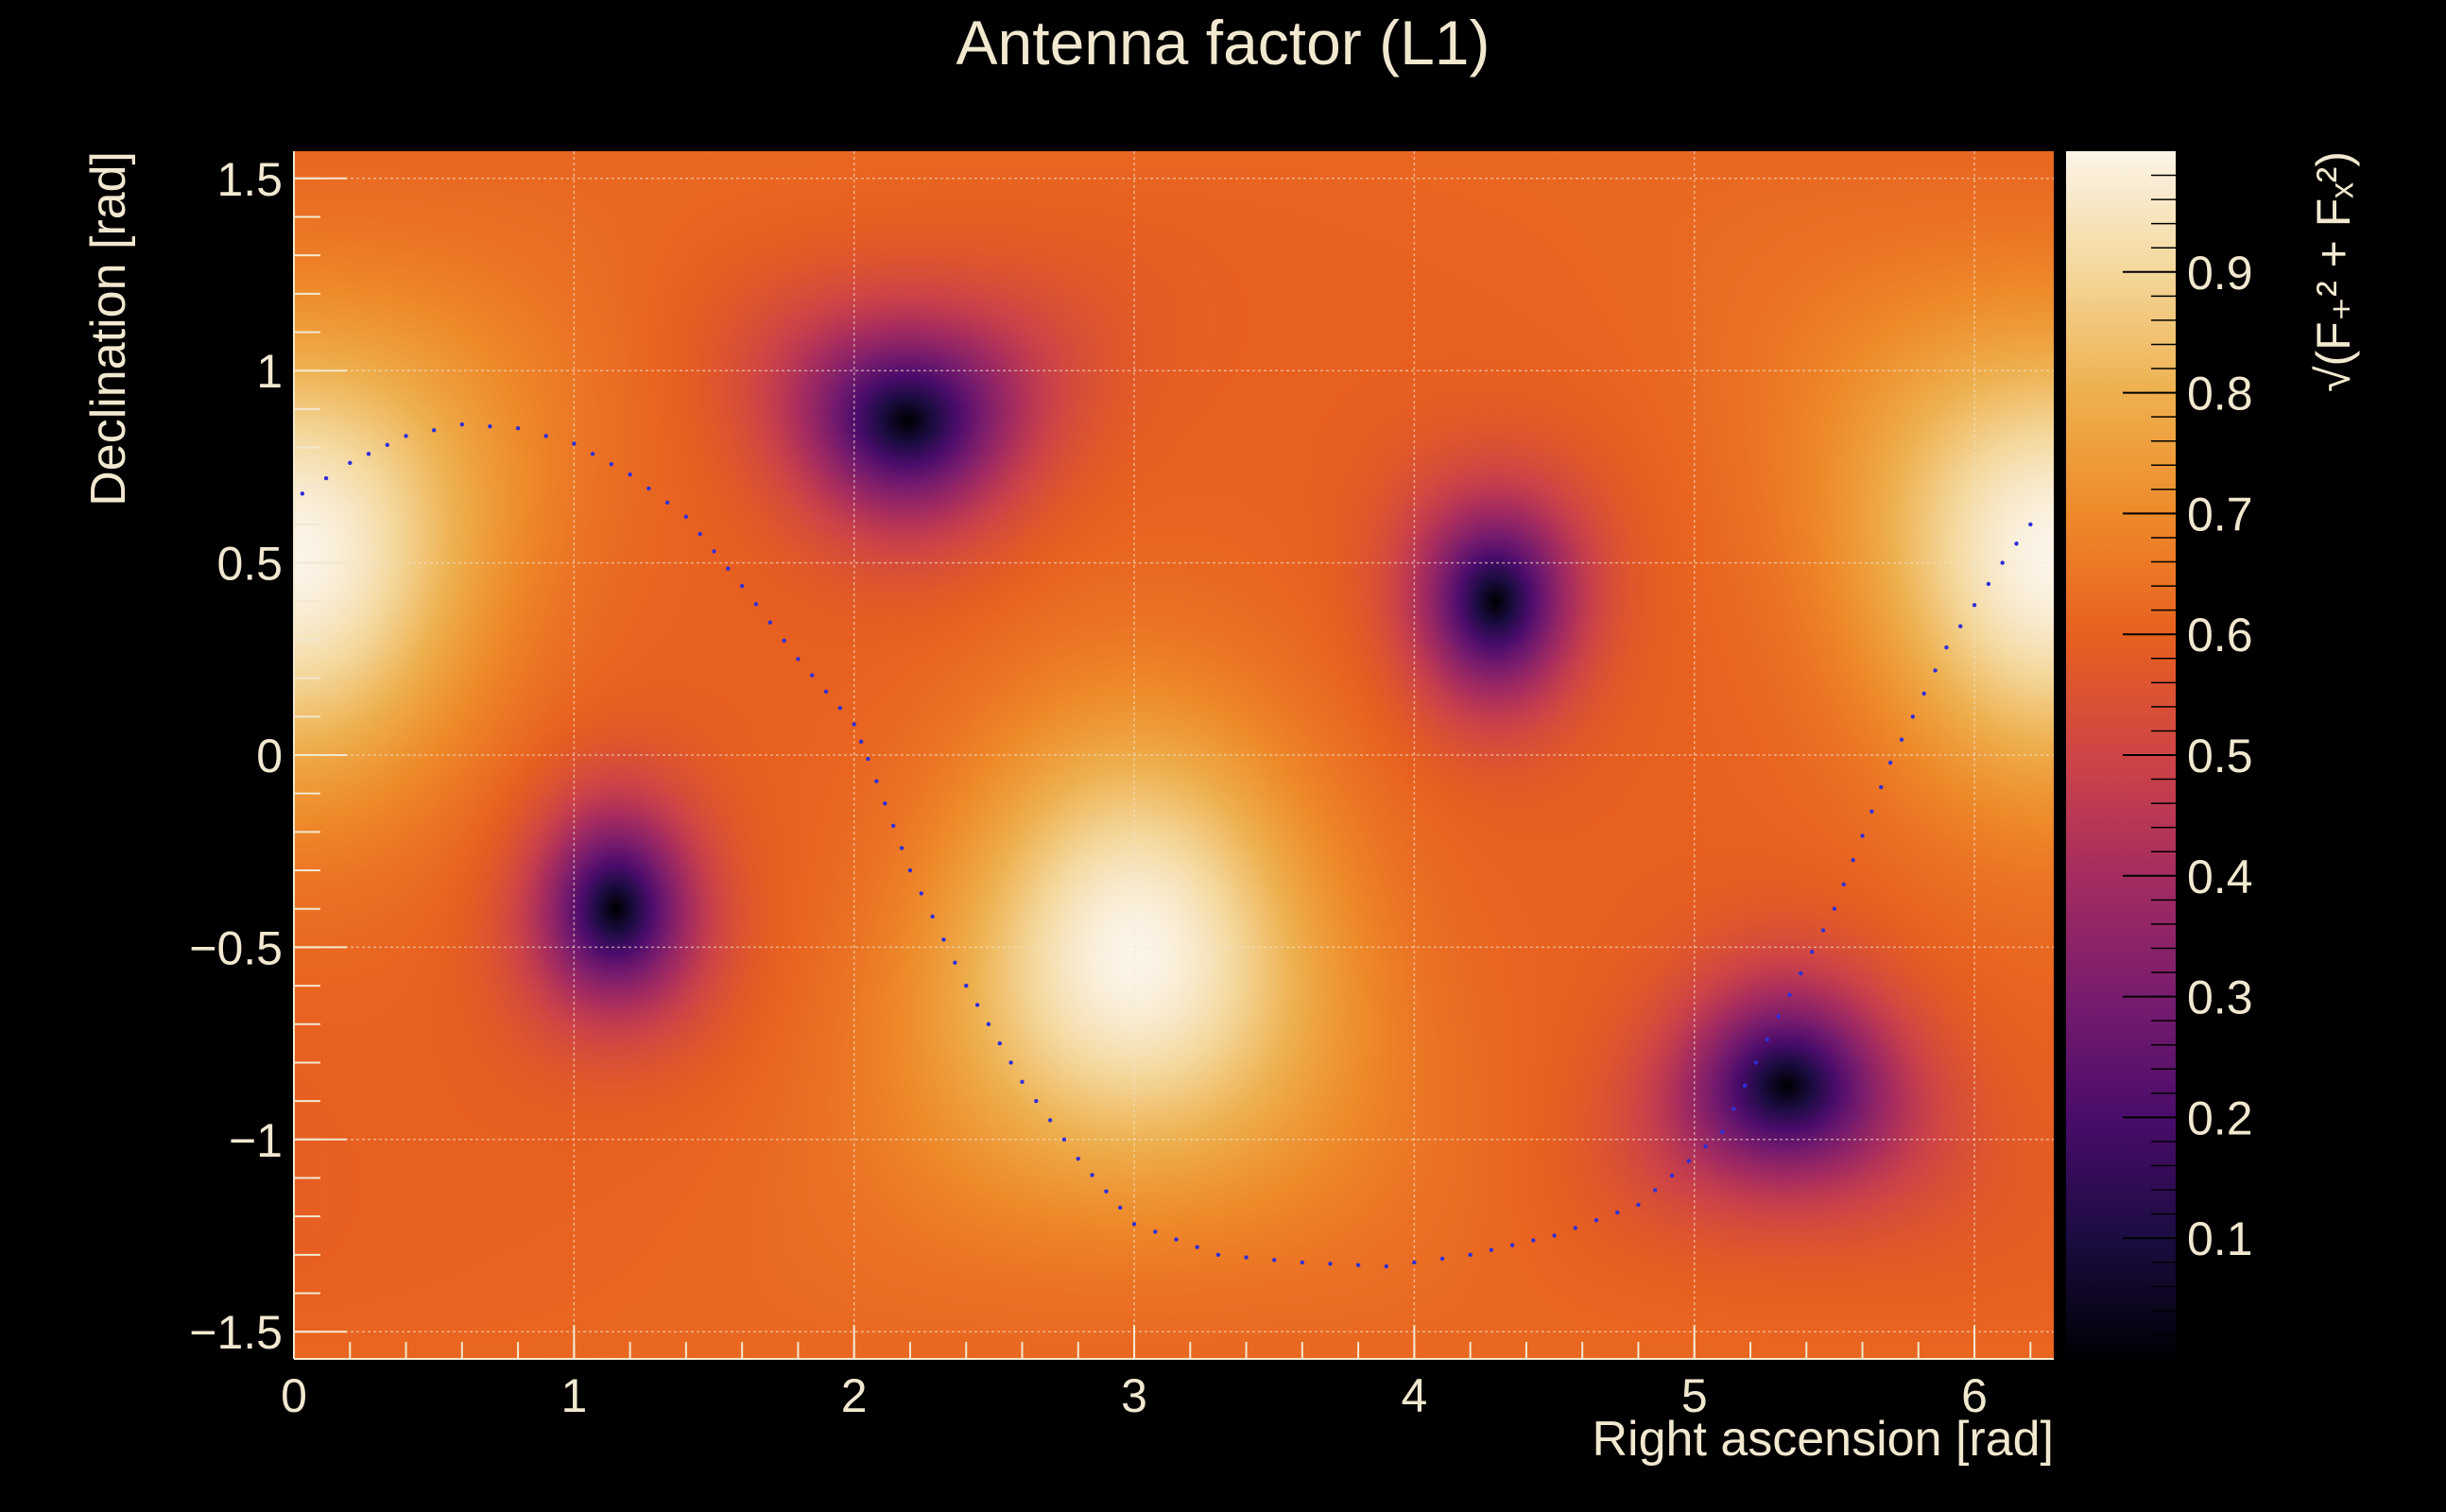 This screenshot has height=1512, width=2446. What do you see at coordinates (294, 1395) in the screenshot?
I see `x-tick-label: 0` at bounding box center [294, 1395].